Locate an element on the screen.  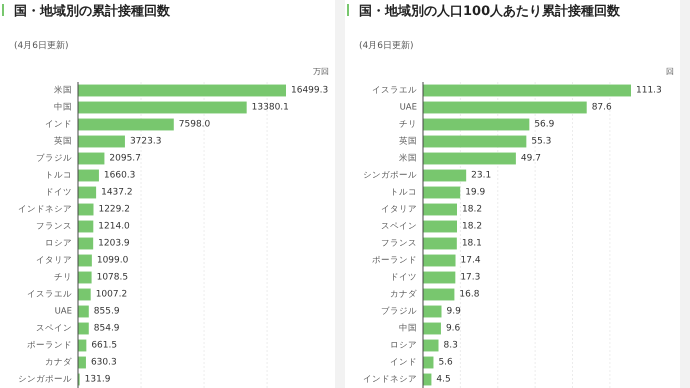
data-label: 19.9 is located at coordinates (475, 193).